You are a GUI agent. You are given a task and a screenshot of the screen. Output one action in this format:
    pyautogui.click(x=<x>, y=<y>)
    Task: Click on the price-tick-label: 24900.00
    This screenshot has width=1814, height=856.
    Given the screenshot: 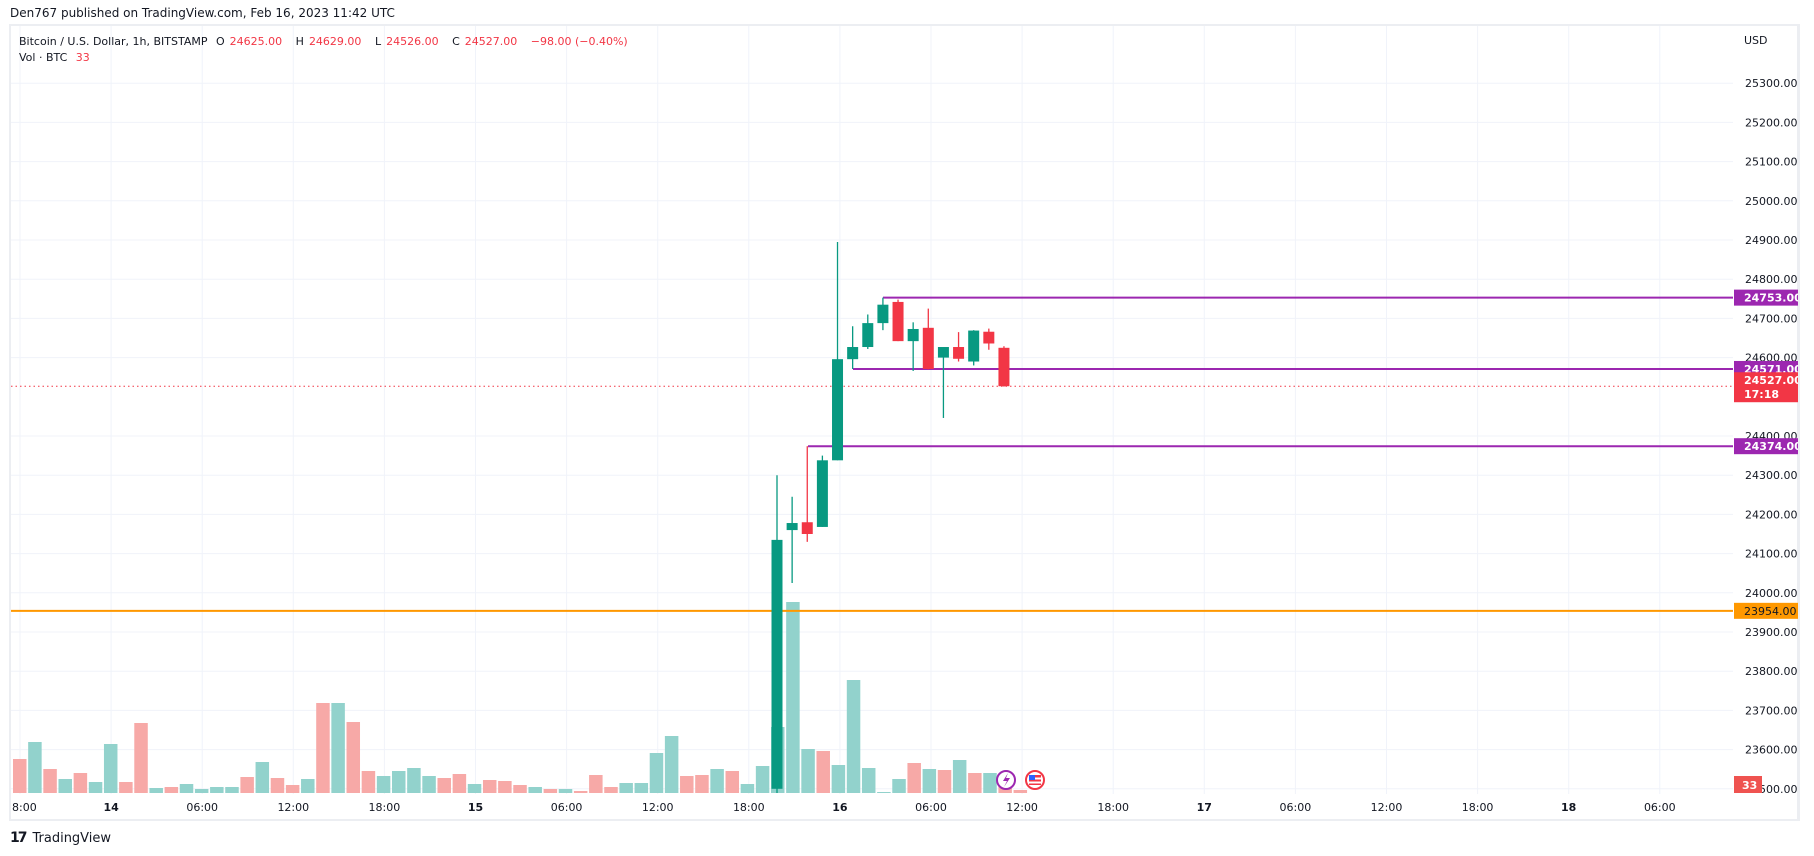 What is the action you would take?
    pyautogui.click(x=1771, y=240)
    